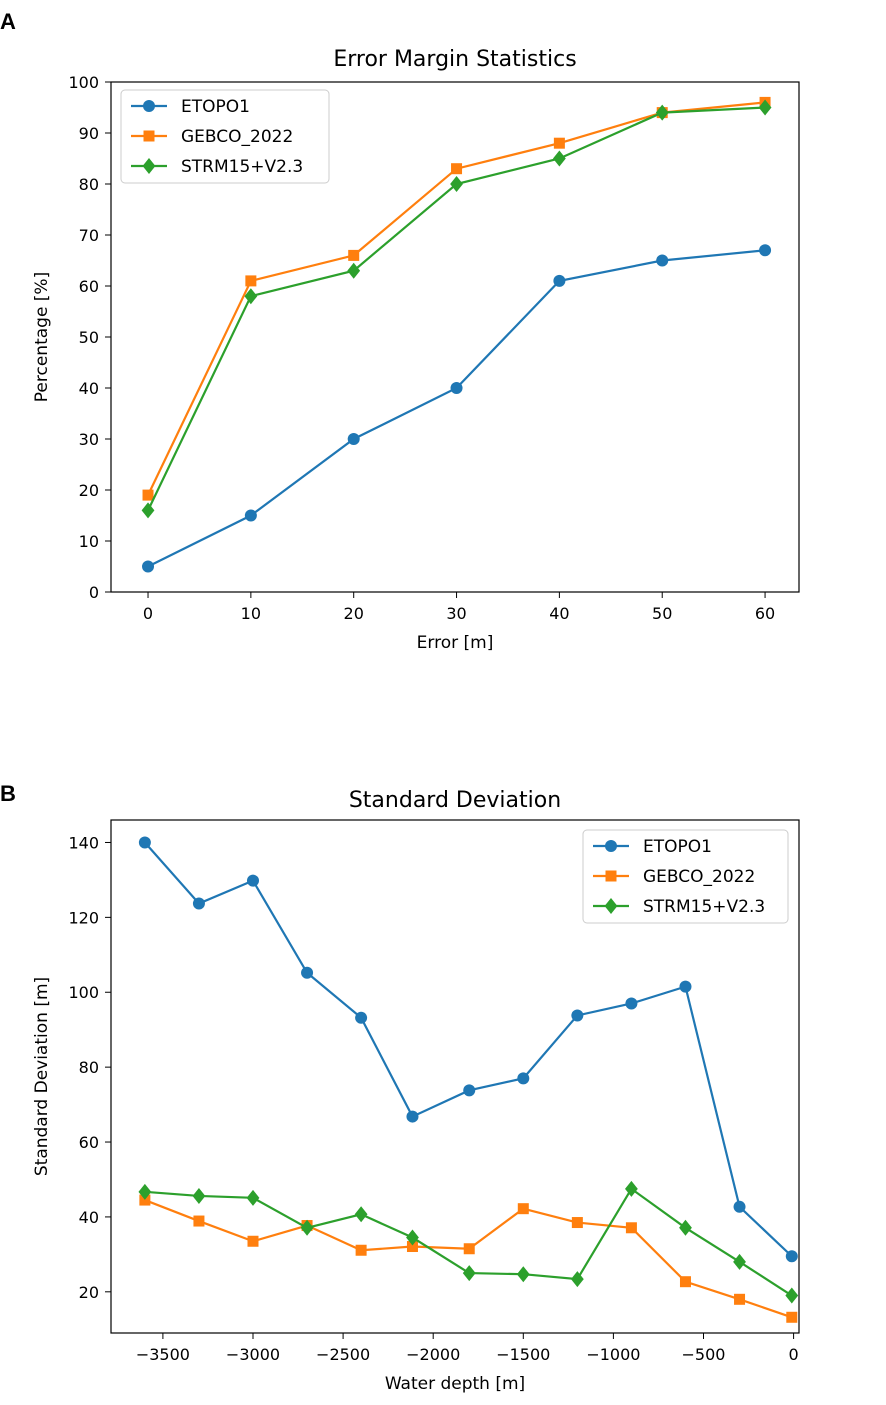  What do you see at coordinates (455, 643) in the screenshot?
I see `x-axis-label: Error [m]` at bounding box center [455, 643].